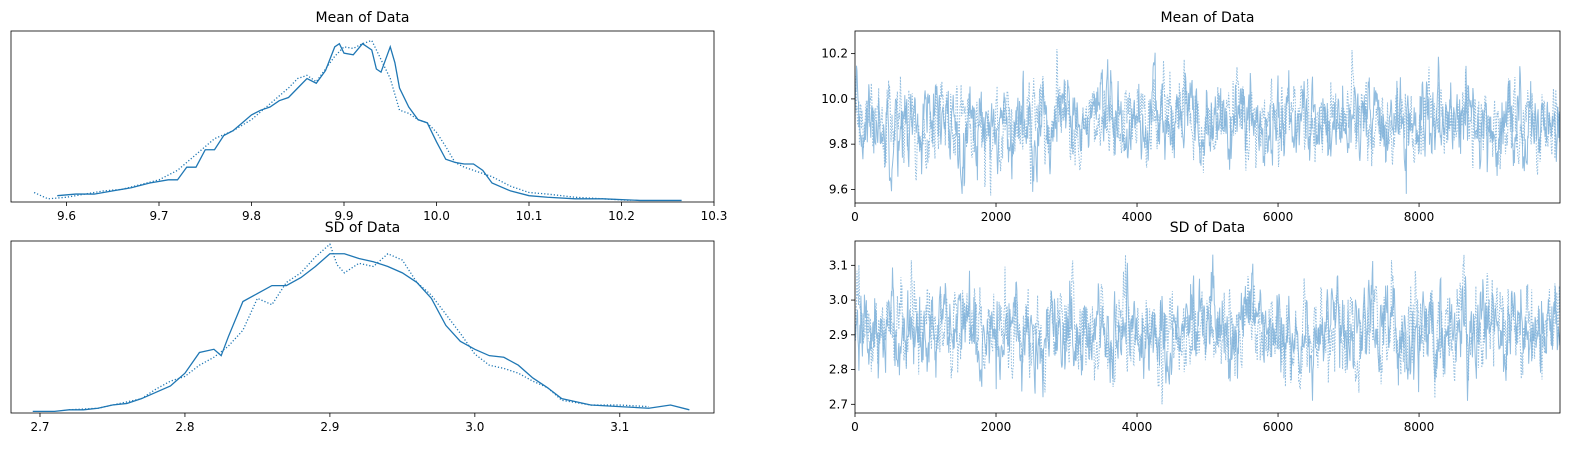 The height and width of the screenshot is (449, 1569). What do you see at coordinates (838, 189) in the screenshot?
I see `y-tick-label: 9.6` at bounding box center [838, 189].